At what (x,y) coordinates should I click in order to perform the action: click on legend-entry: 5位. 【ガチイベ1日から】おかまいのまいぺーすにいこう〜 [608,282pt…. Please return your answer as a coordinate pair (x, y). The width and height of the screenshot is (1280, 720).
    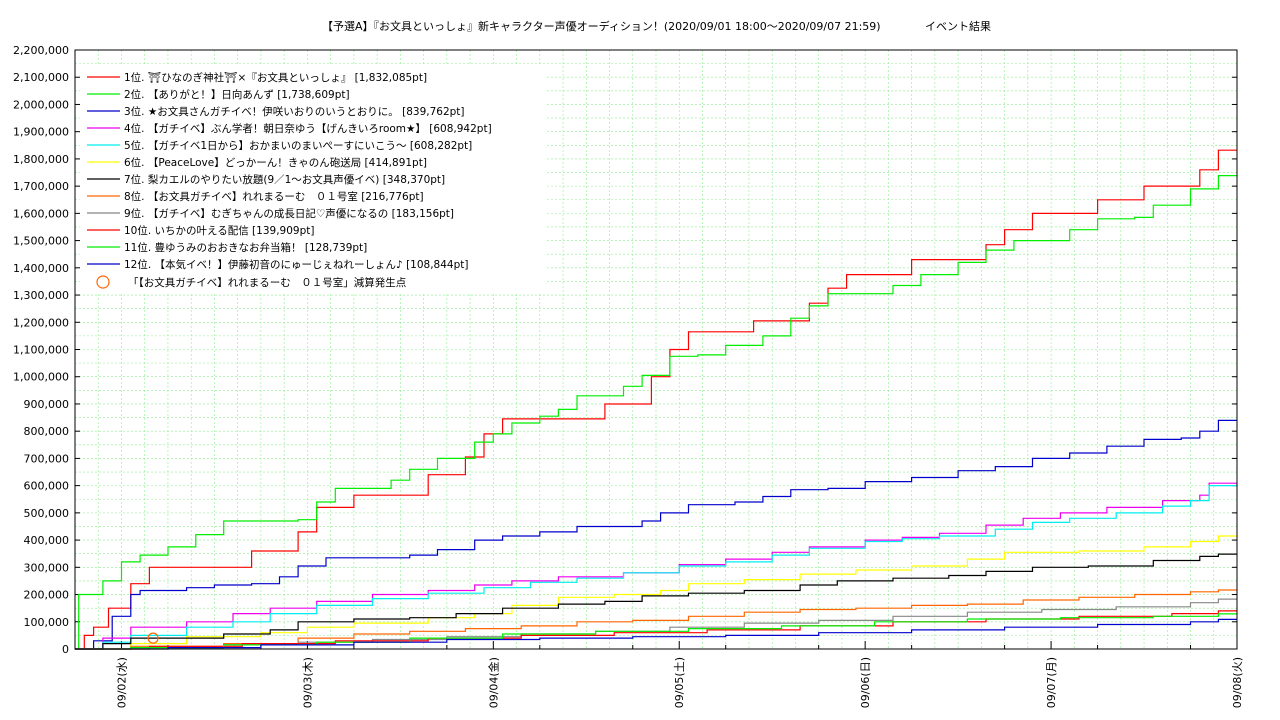
    Looking at the image, I should click on (298, 145).